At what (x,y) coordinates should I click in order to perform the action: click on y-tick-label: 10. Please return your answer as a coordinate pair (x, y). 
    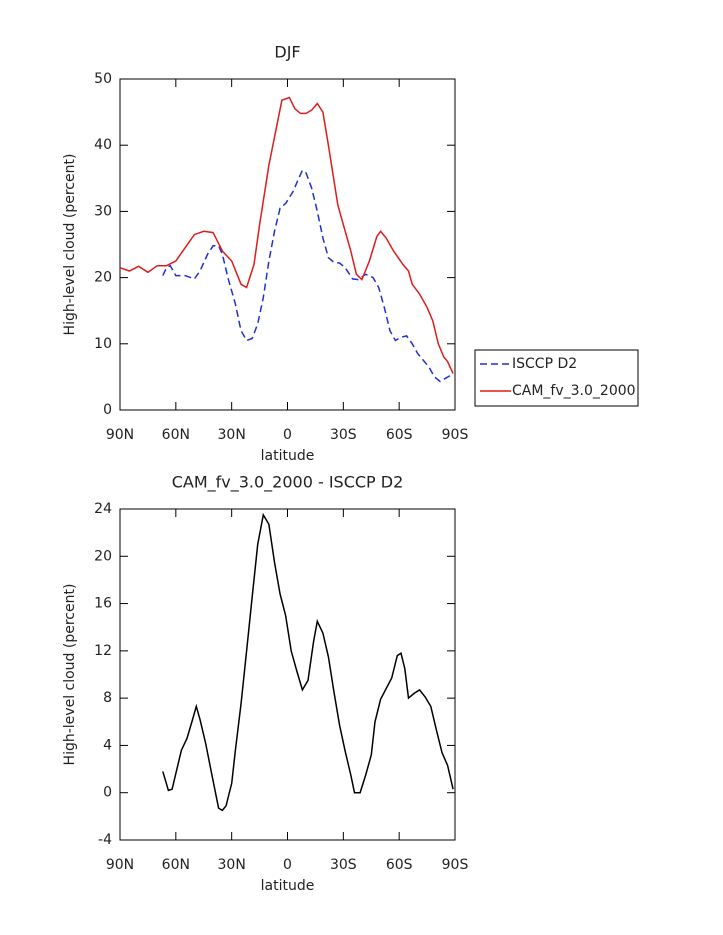
    Looking at the image, I should click on (103, 344).